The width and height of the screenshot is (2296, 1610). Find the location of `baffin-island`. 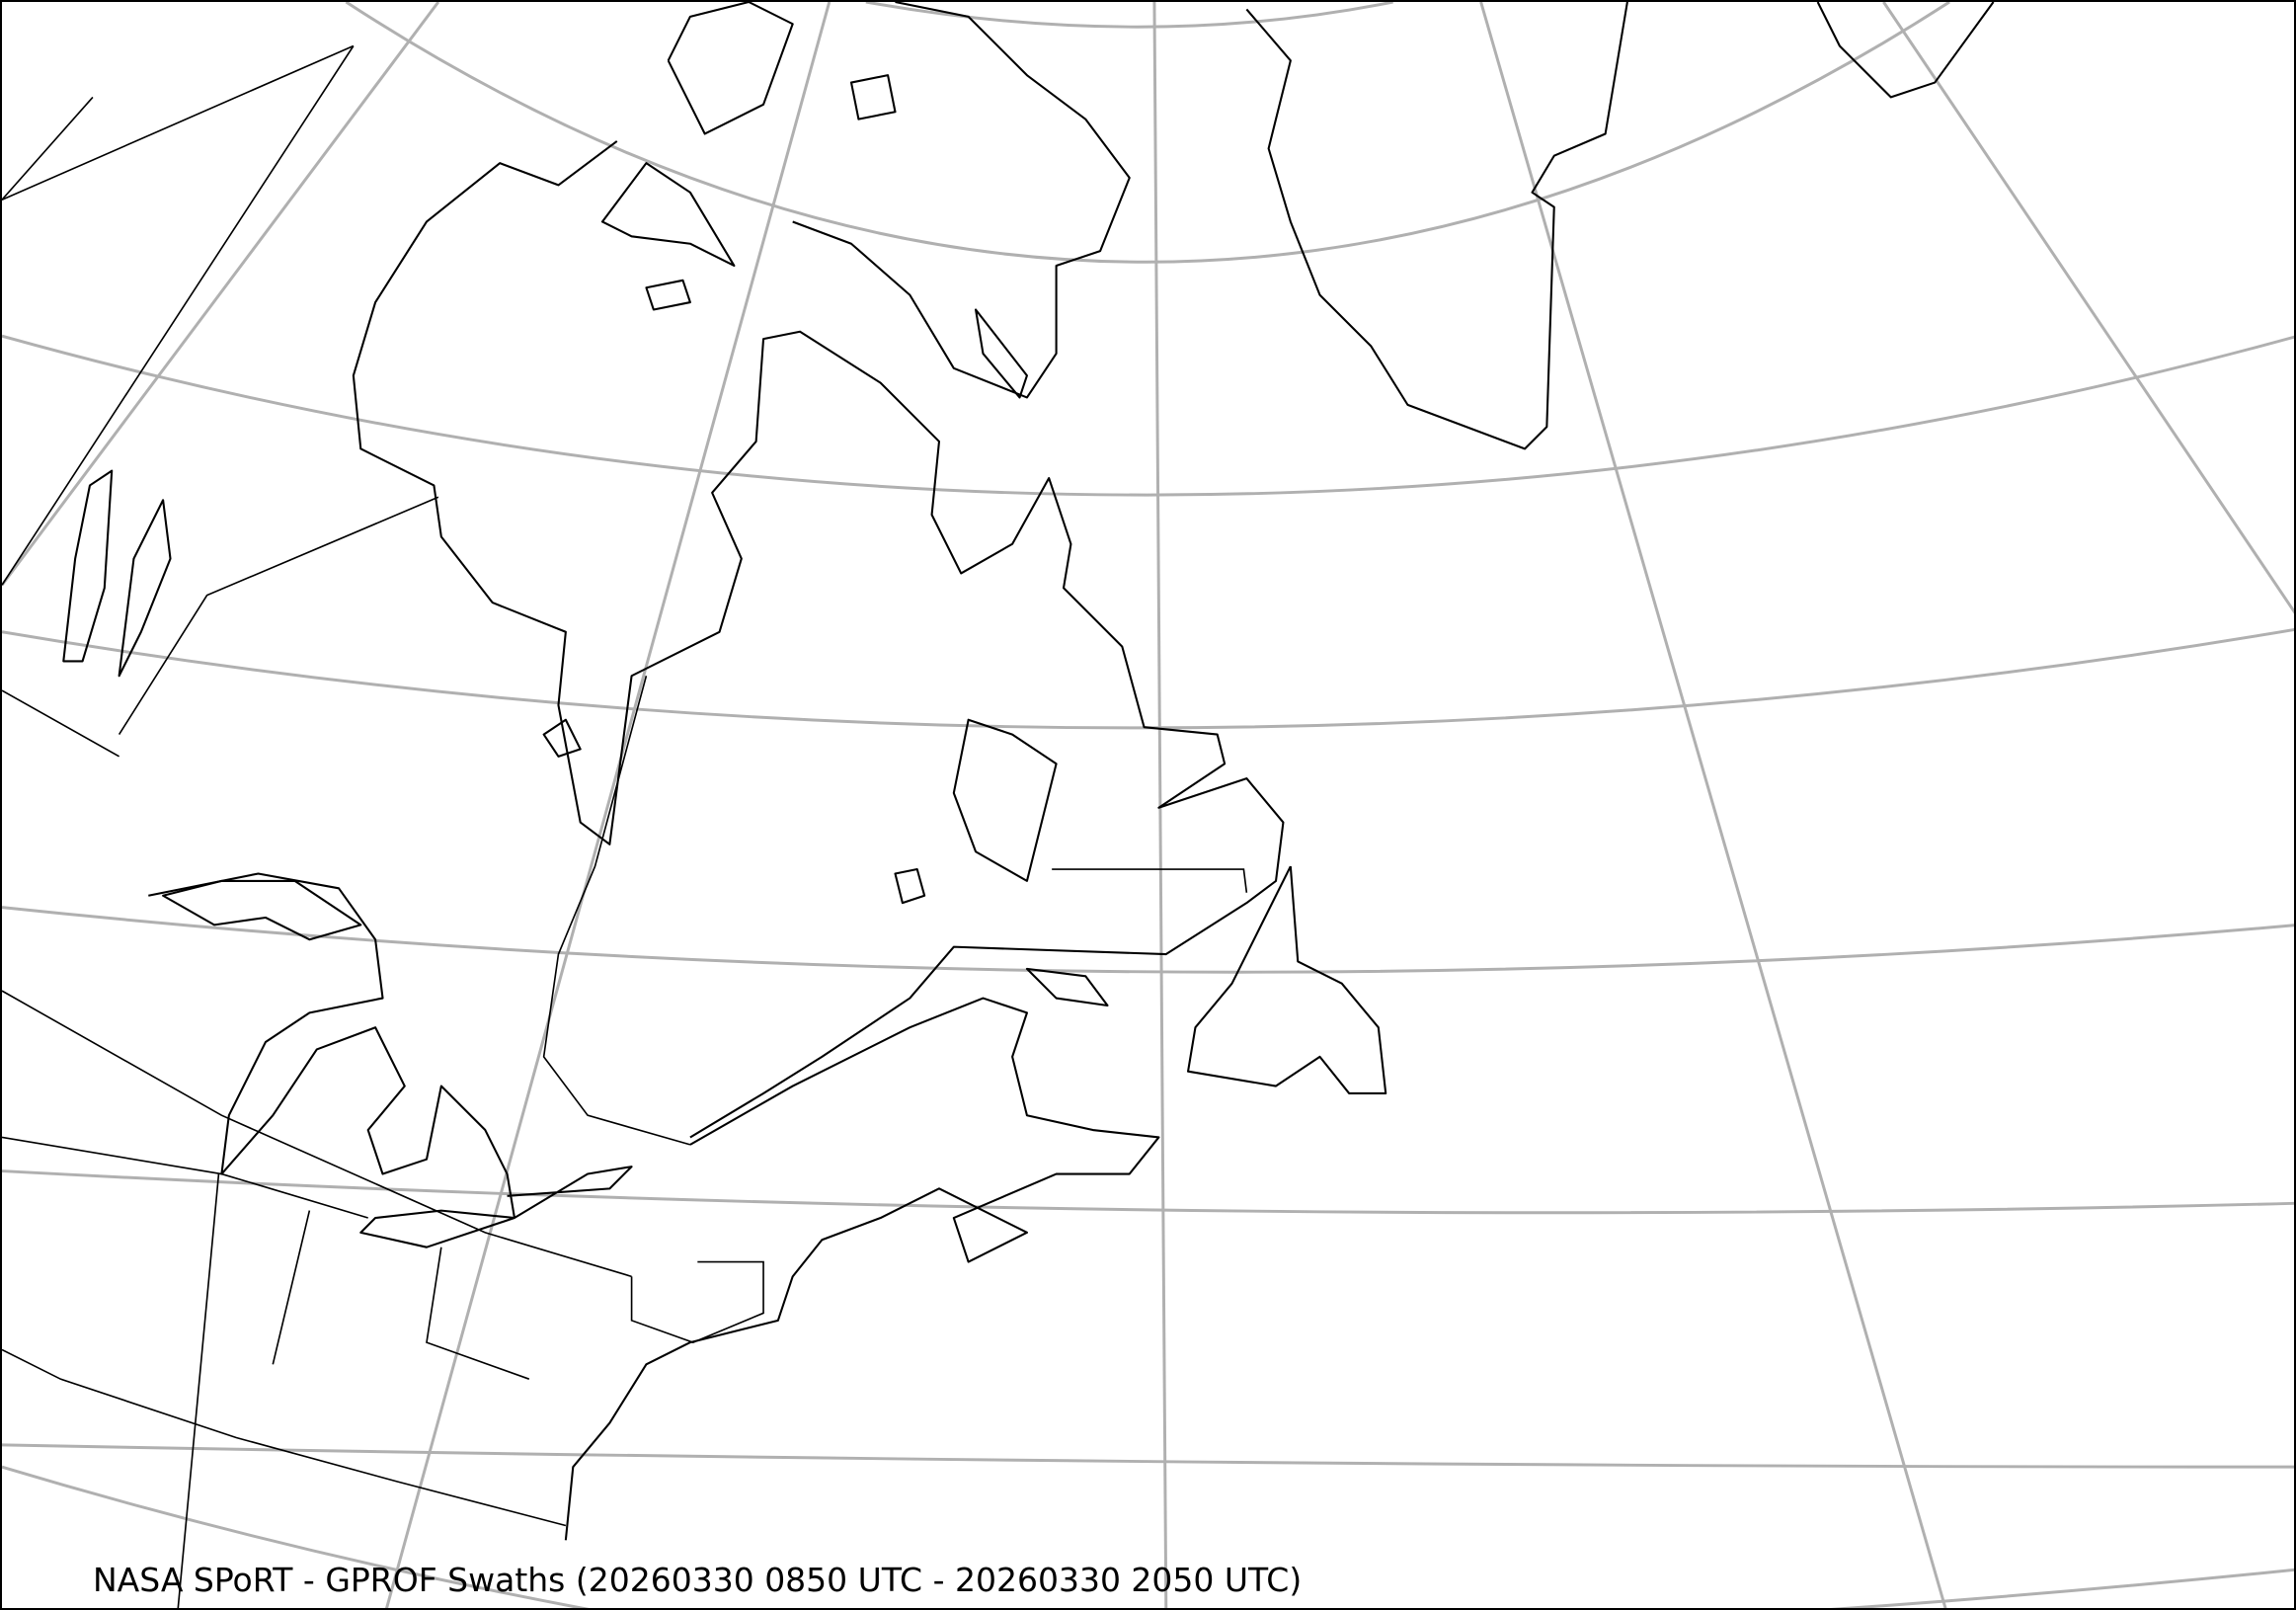

baffin-island is located at coordinates (962, 200).